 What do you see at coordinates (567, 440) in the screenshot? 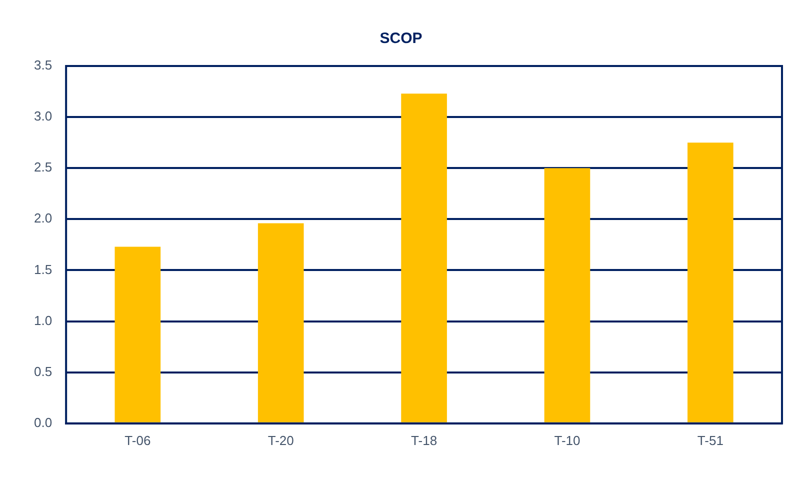
I see `x-tick-label: T-10` at bounding box center [567, 440].